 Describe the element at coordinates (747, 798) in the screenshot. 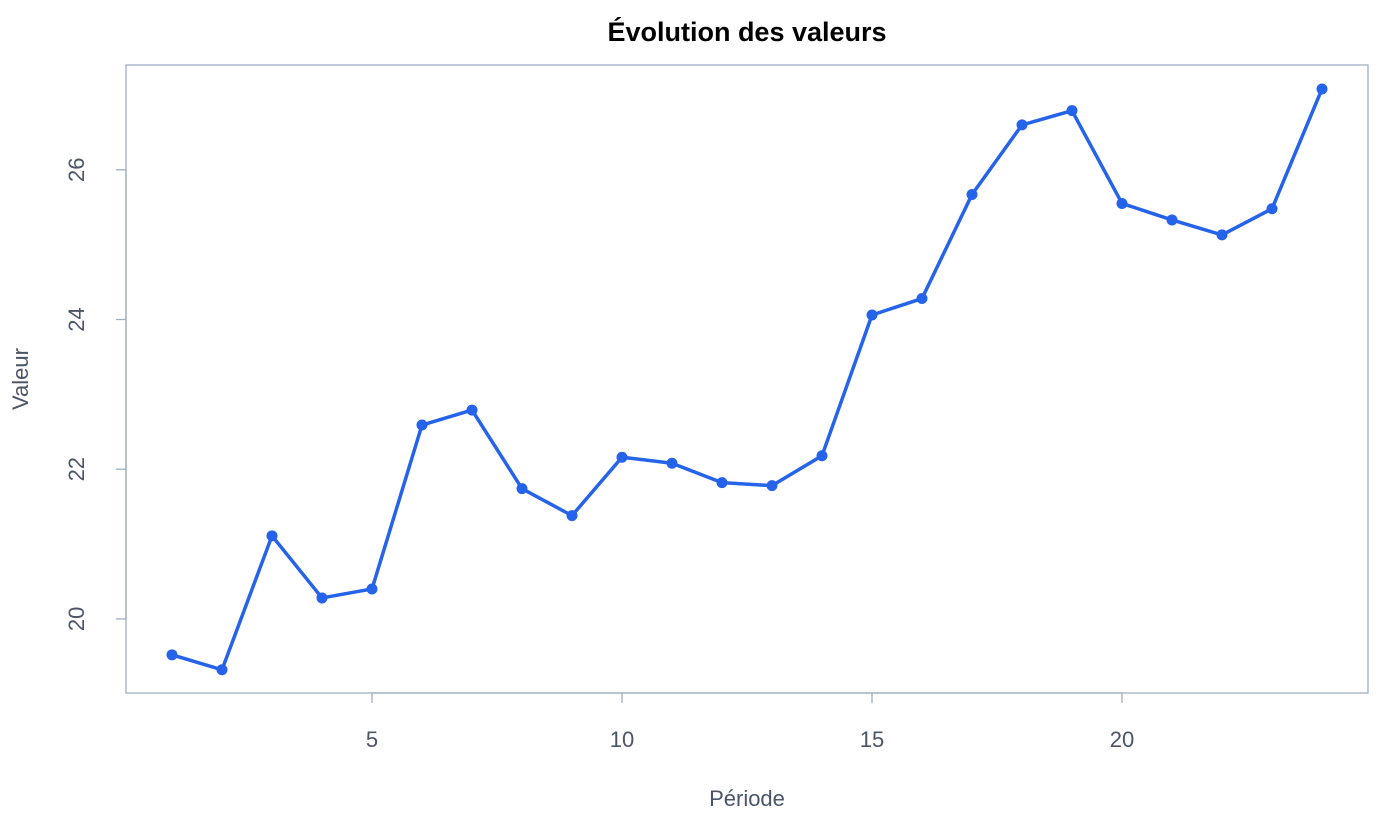

I see `x-axis-title: Période` at that location.